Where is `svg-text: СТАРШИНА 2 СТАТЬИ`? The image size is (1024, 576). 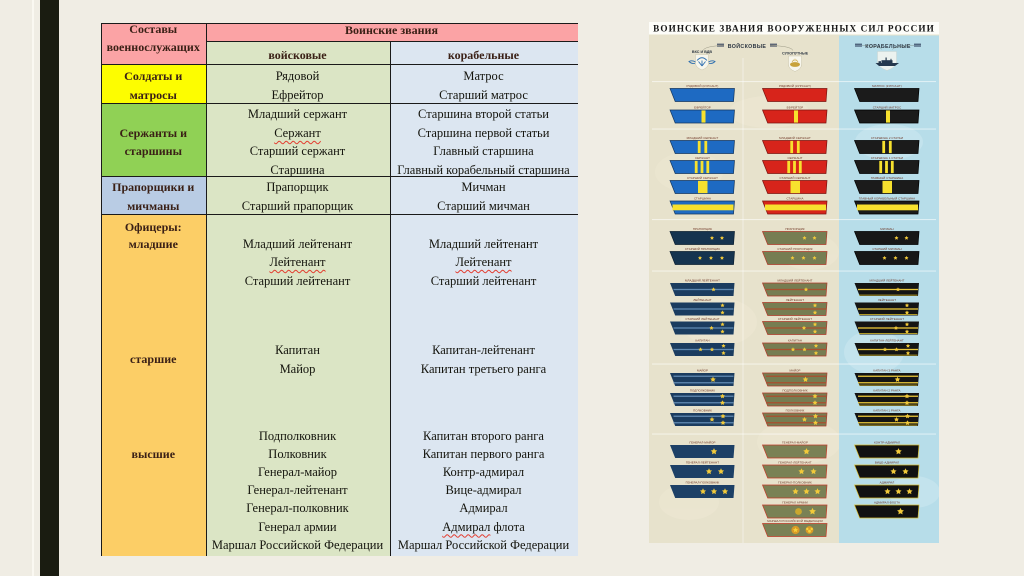 svg-text: СТАРШИНА 2 СТАТЬИ is located at coordinates (887, 138).